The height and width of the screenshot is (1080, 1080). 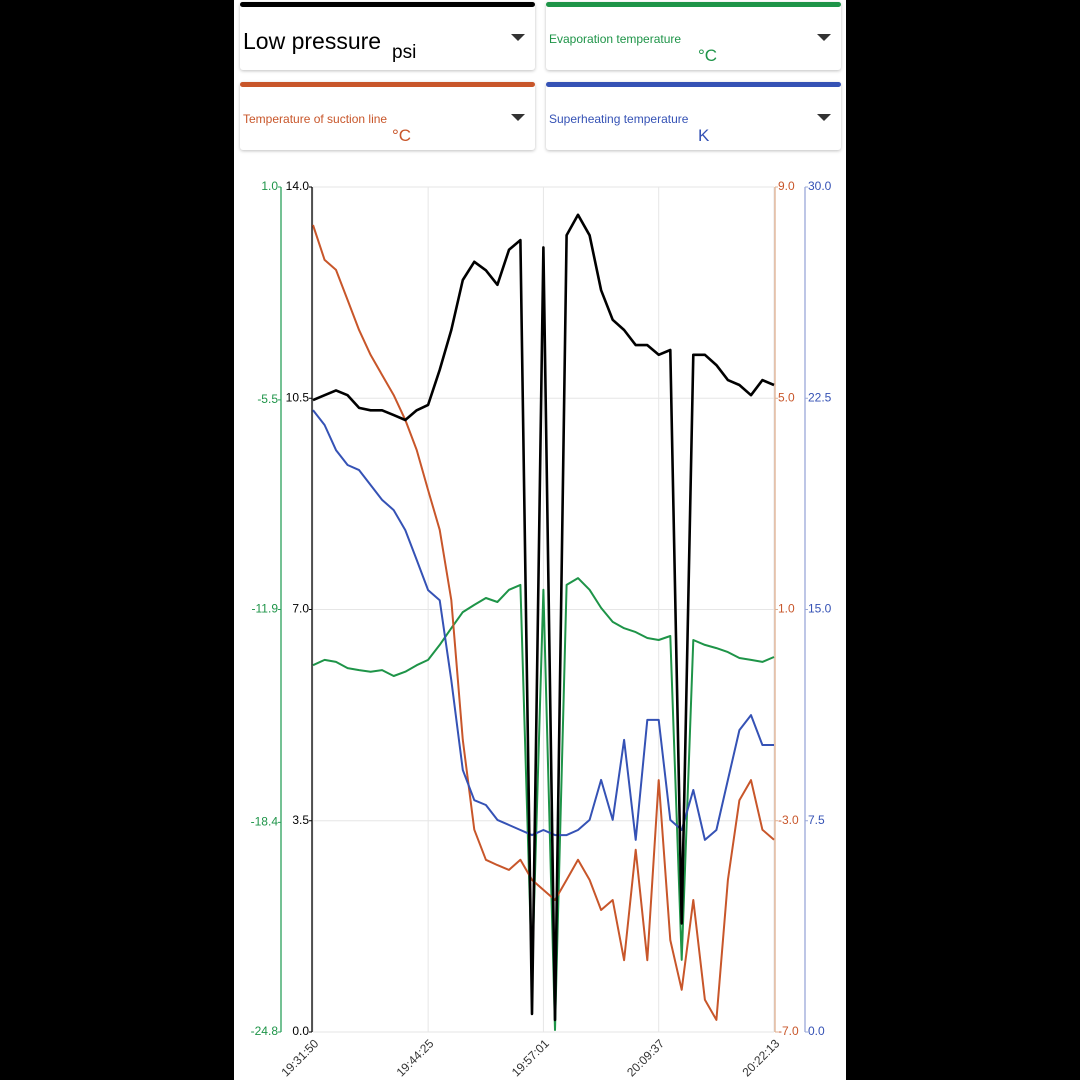 What do you see at coordinates (645, 1057) in the screenshot?
I see `x-tick-label: 20:09:37` at bounding box center [645, 1057].